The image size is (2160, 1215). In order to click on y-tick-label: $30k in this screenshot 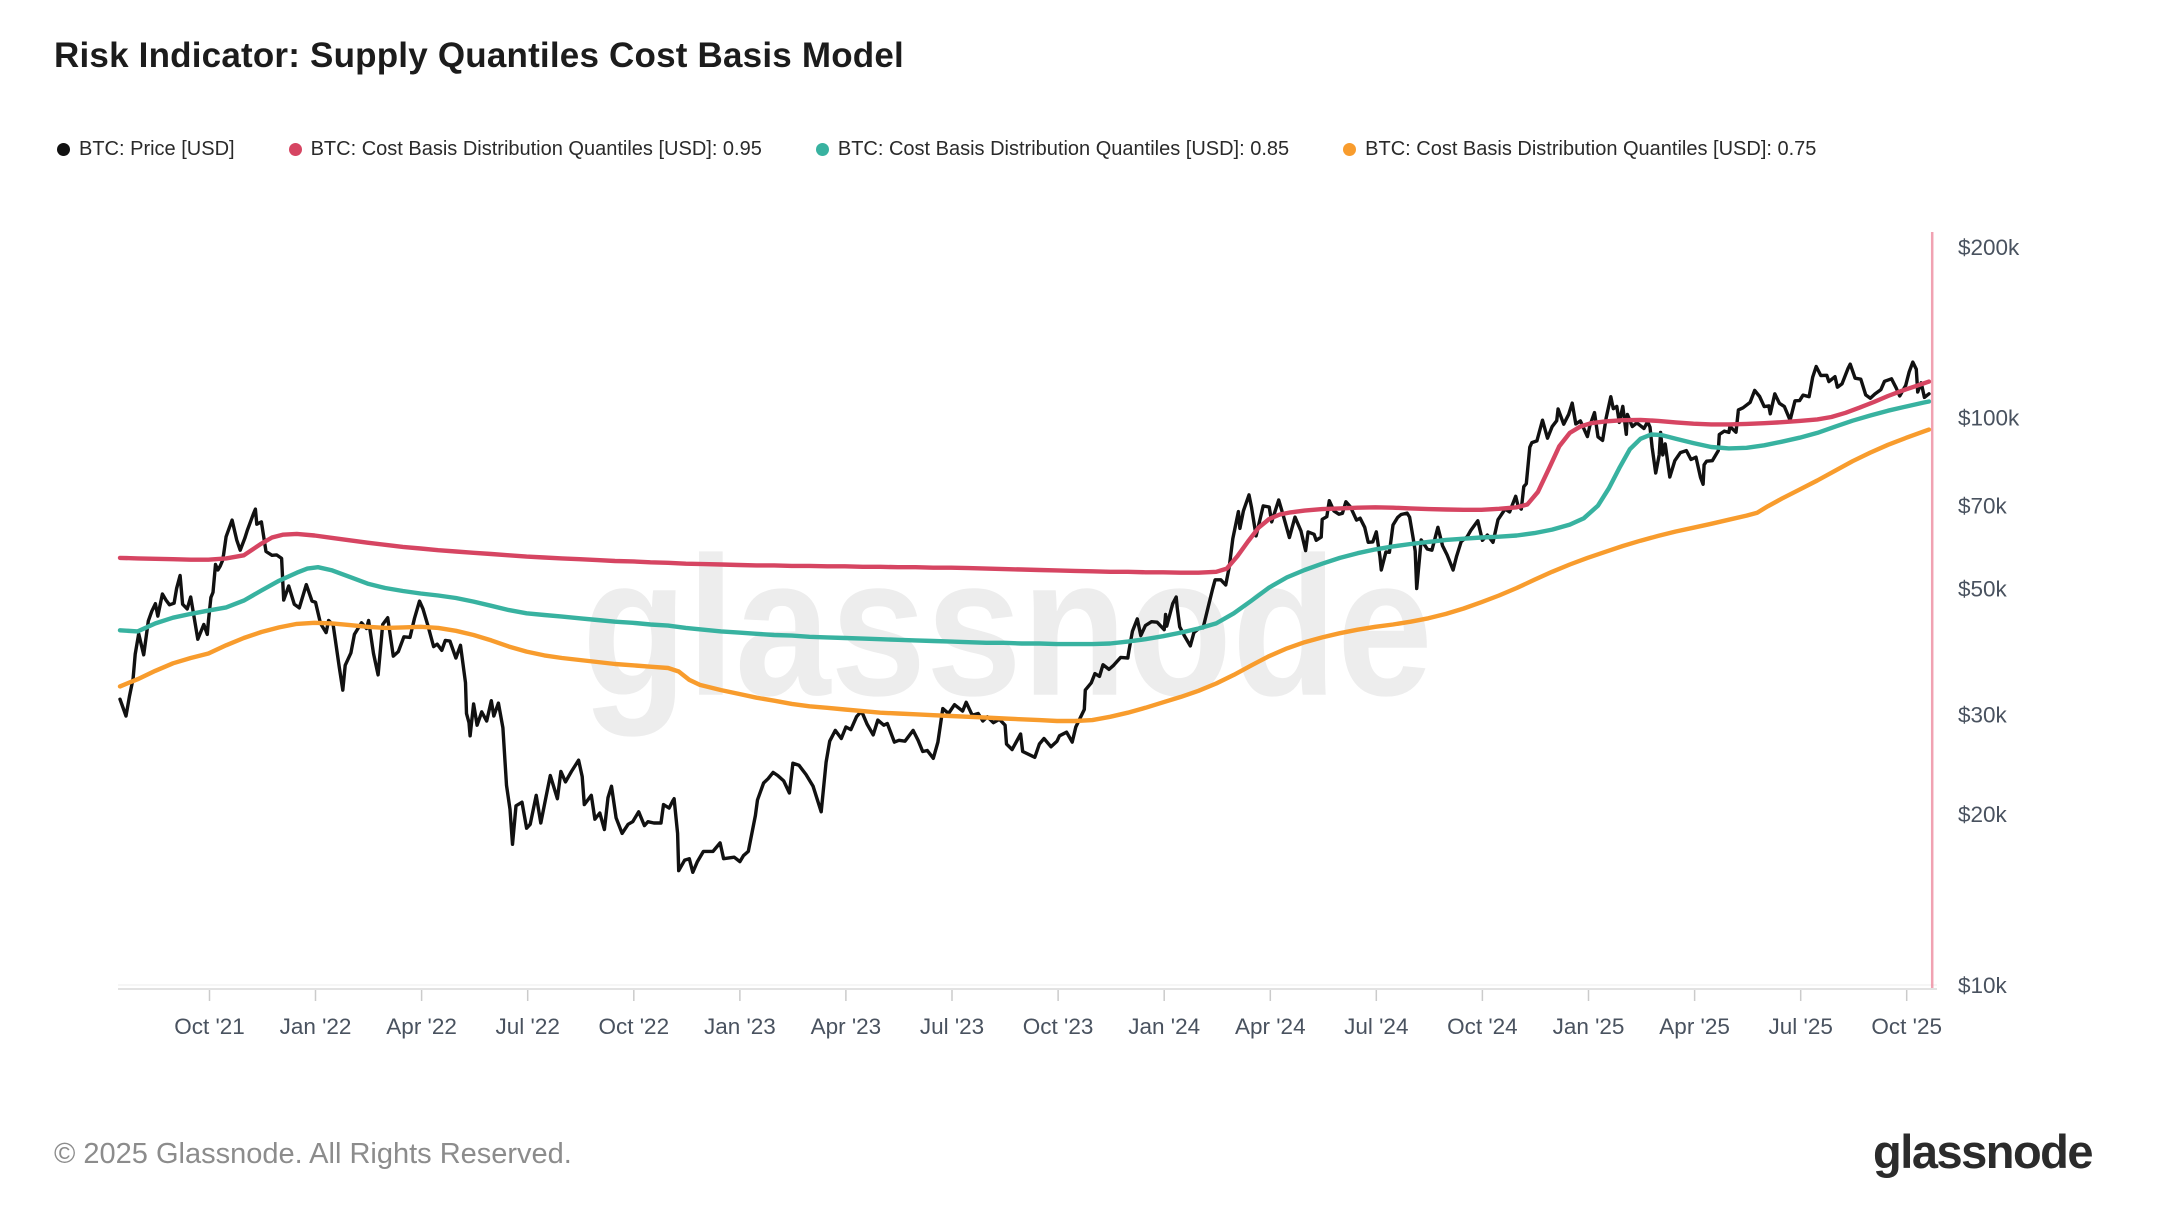, I will do `click(1983, 714)`.